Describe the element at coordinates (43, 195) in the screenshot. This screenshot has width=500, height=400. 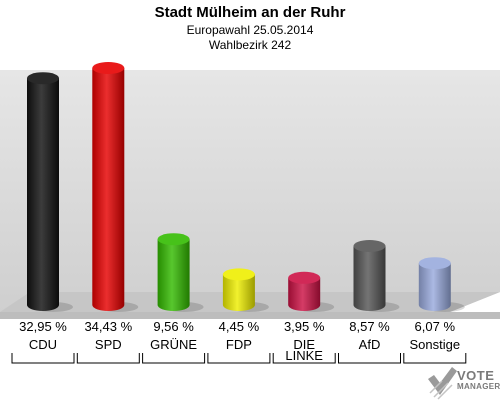
I see `bar-cdu` at that location.